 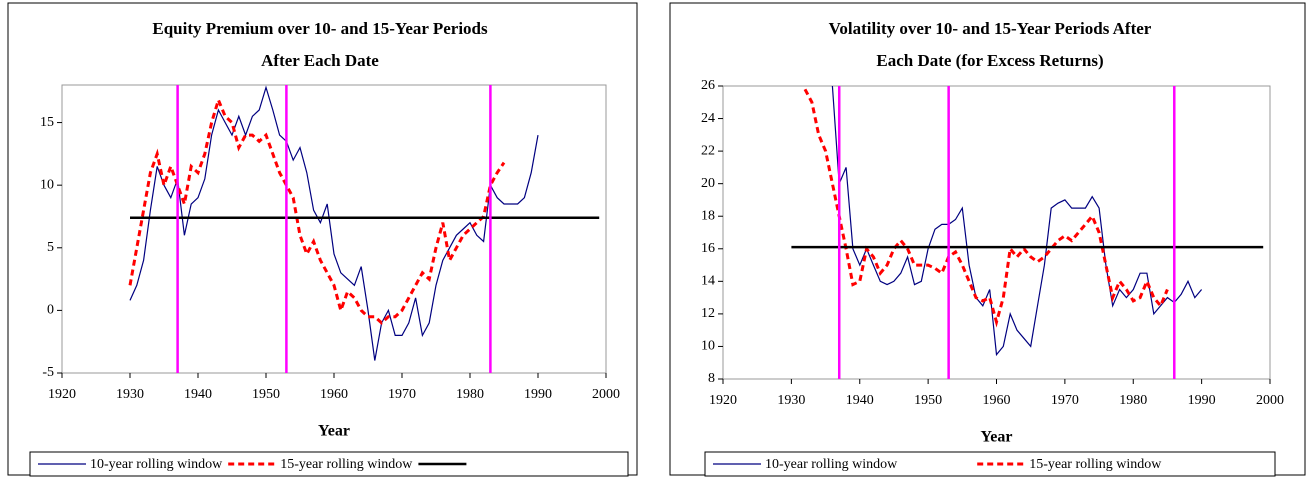 What do you see at coordinates (320, 60) in the screenshot?
I see `chart-title: After Each Date` at bounding box center [320, 60].